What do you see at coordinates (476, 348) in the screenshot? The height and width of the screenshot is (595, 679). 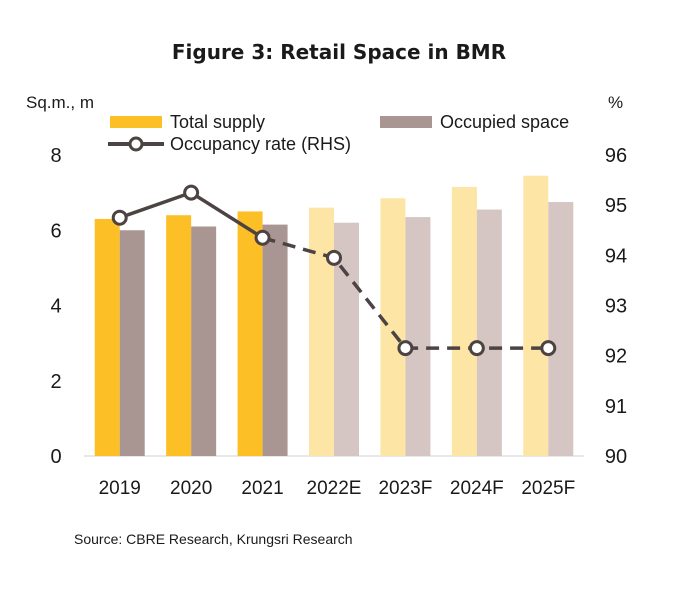 I see `occupancy-point-2024f` at bounding box center [476, 348].